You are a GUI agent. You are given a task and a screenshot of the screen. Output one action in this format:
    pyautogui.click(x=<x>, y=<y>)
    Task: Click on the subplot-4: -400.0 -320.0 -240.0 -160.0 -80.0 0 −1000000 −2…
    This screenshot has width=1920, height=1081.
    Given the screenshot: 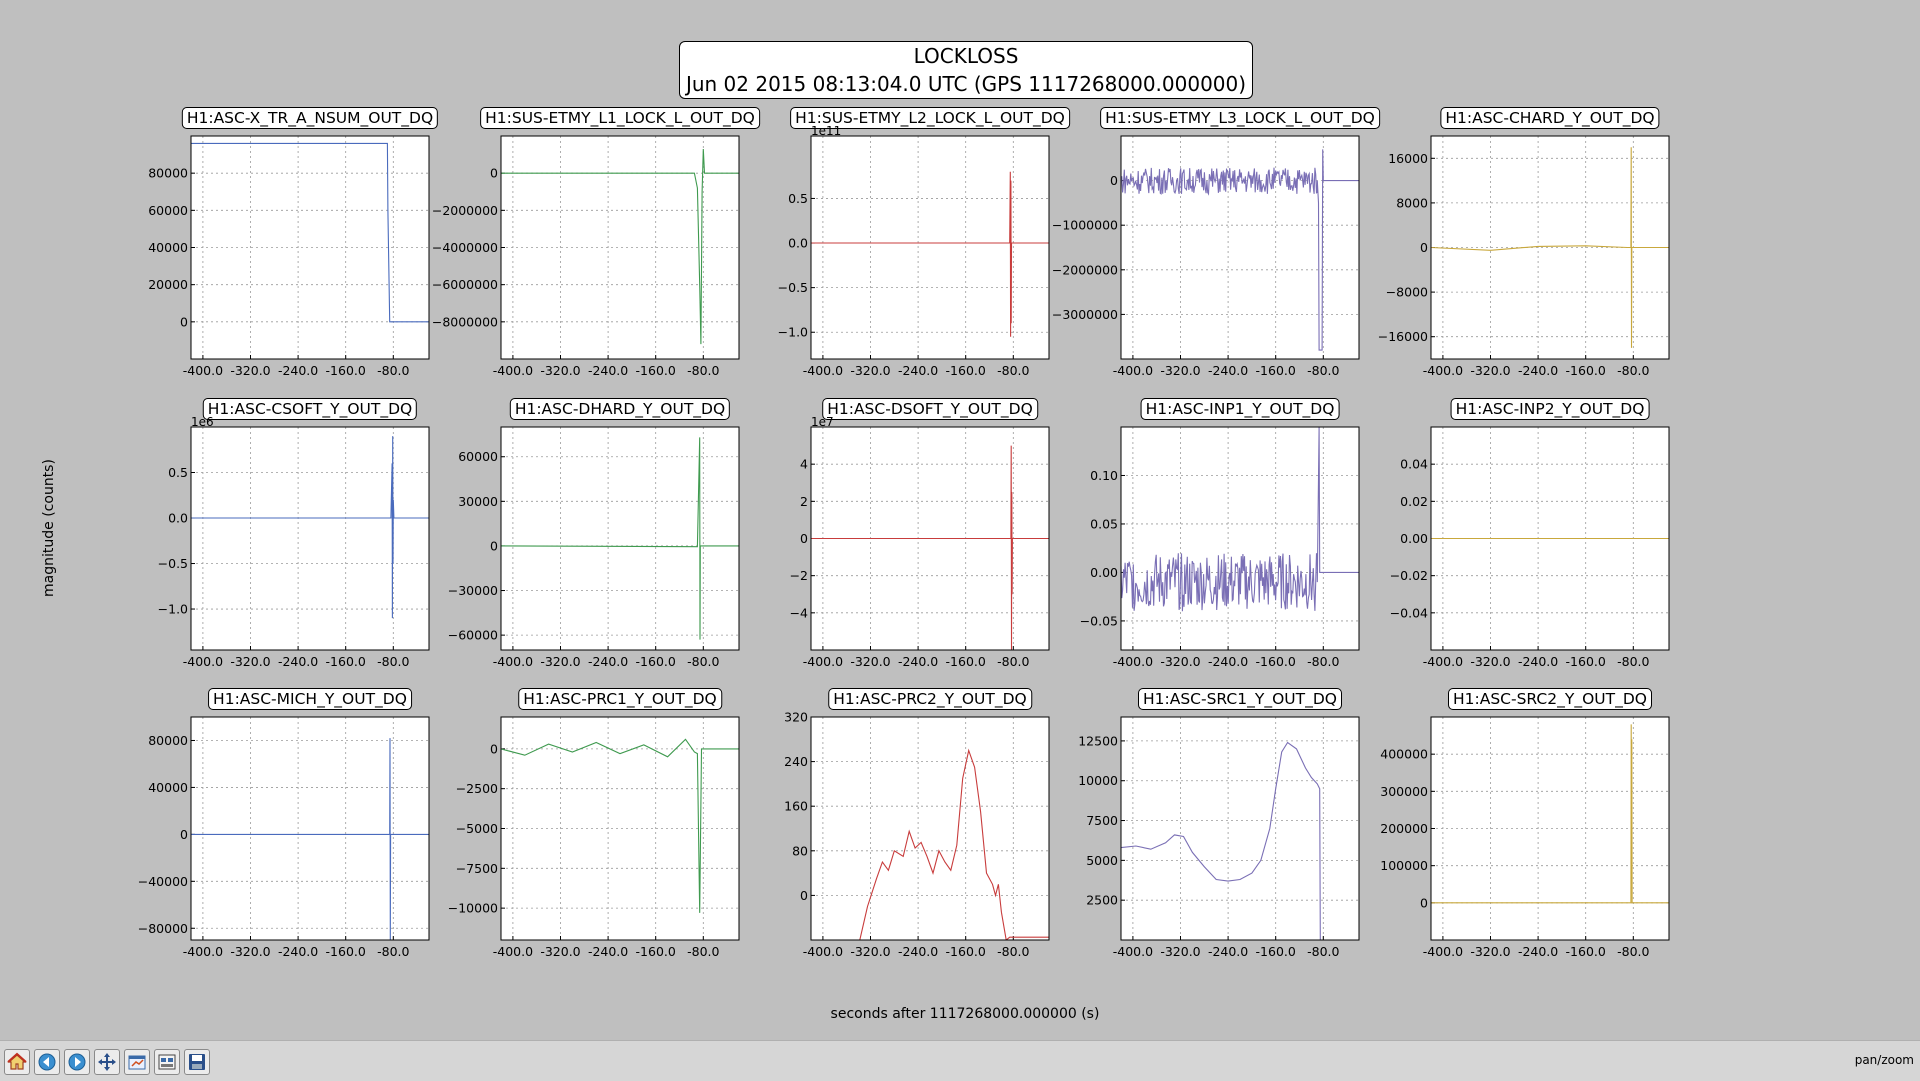 What is the action you would take?
    pyautogui.click(x=1206, y=256)
    